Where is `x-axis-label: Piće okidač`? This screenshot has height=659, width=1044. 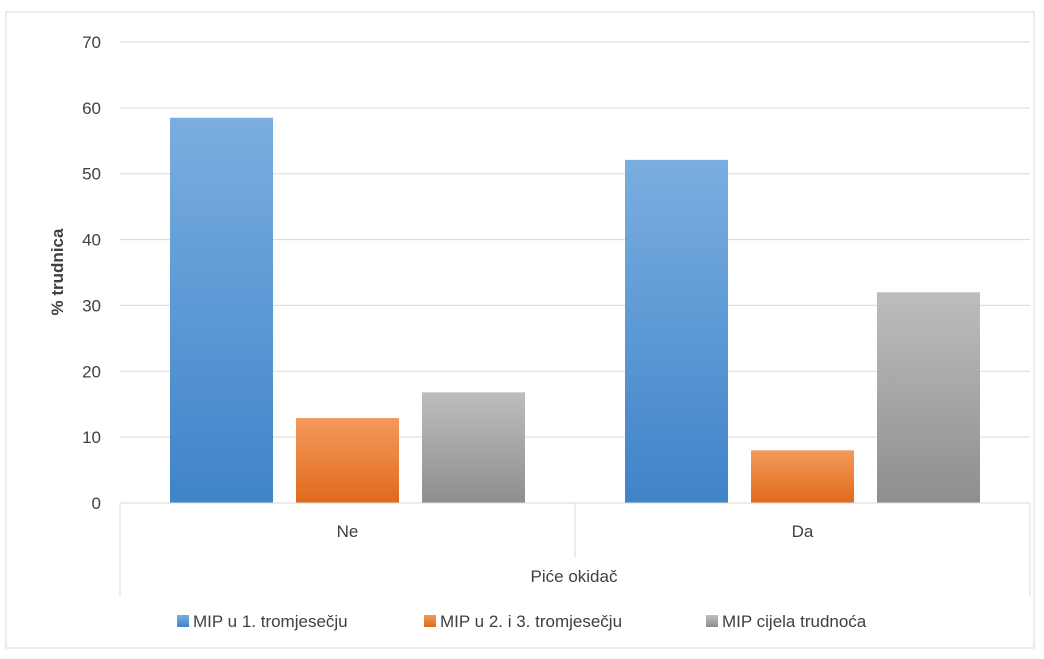 x-axis-label: Piće okidač is located at coordinates (574, 576).